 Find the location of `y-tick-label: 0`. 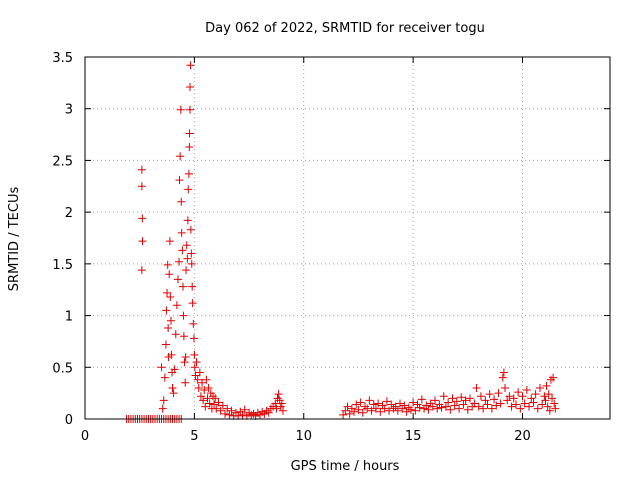

y-tick-label: 0 is located at coordinates (69, 420).